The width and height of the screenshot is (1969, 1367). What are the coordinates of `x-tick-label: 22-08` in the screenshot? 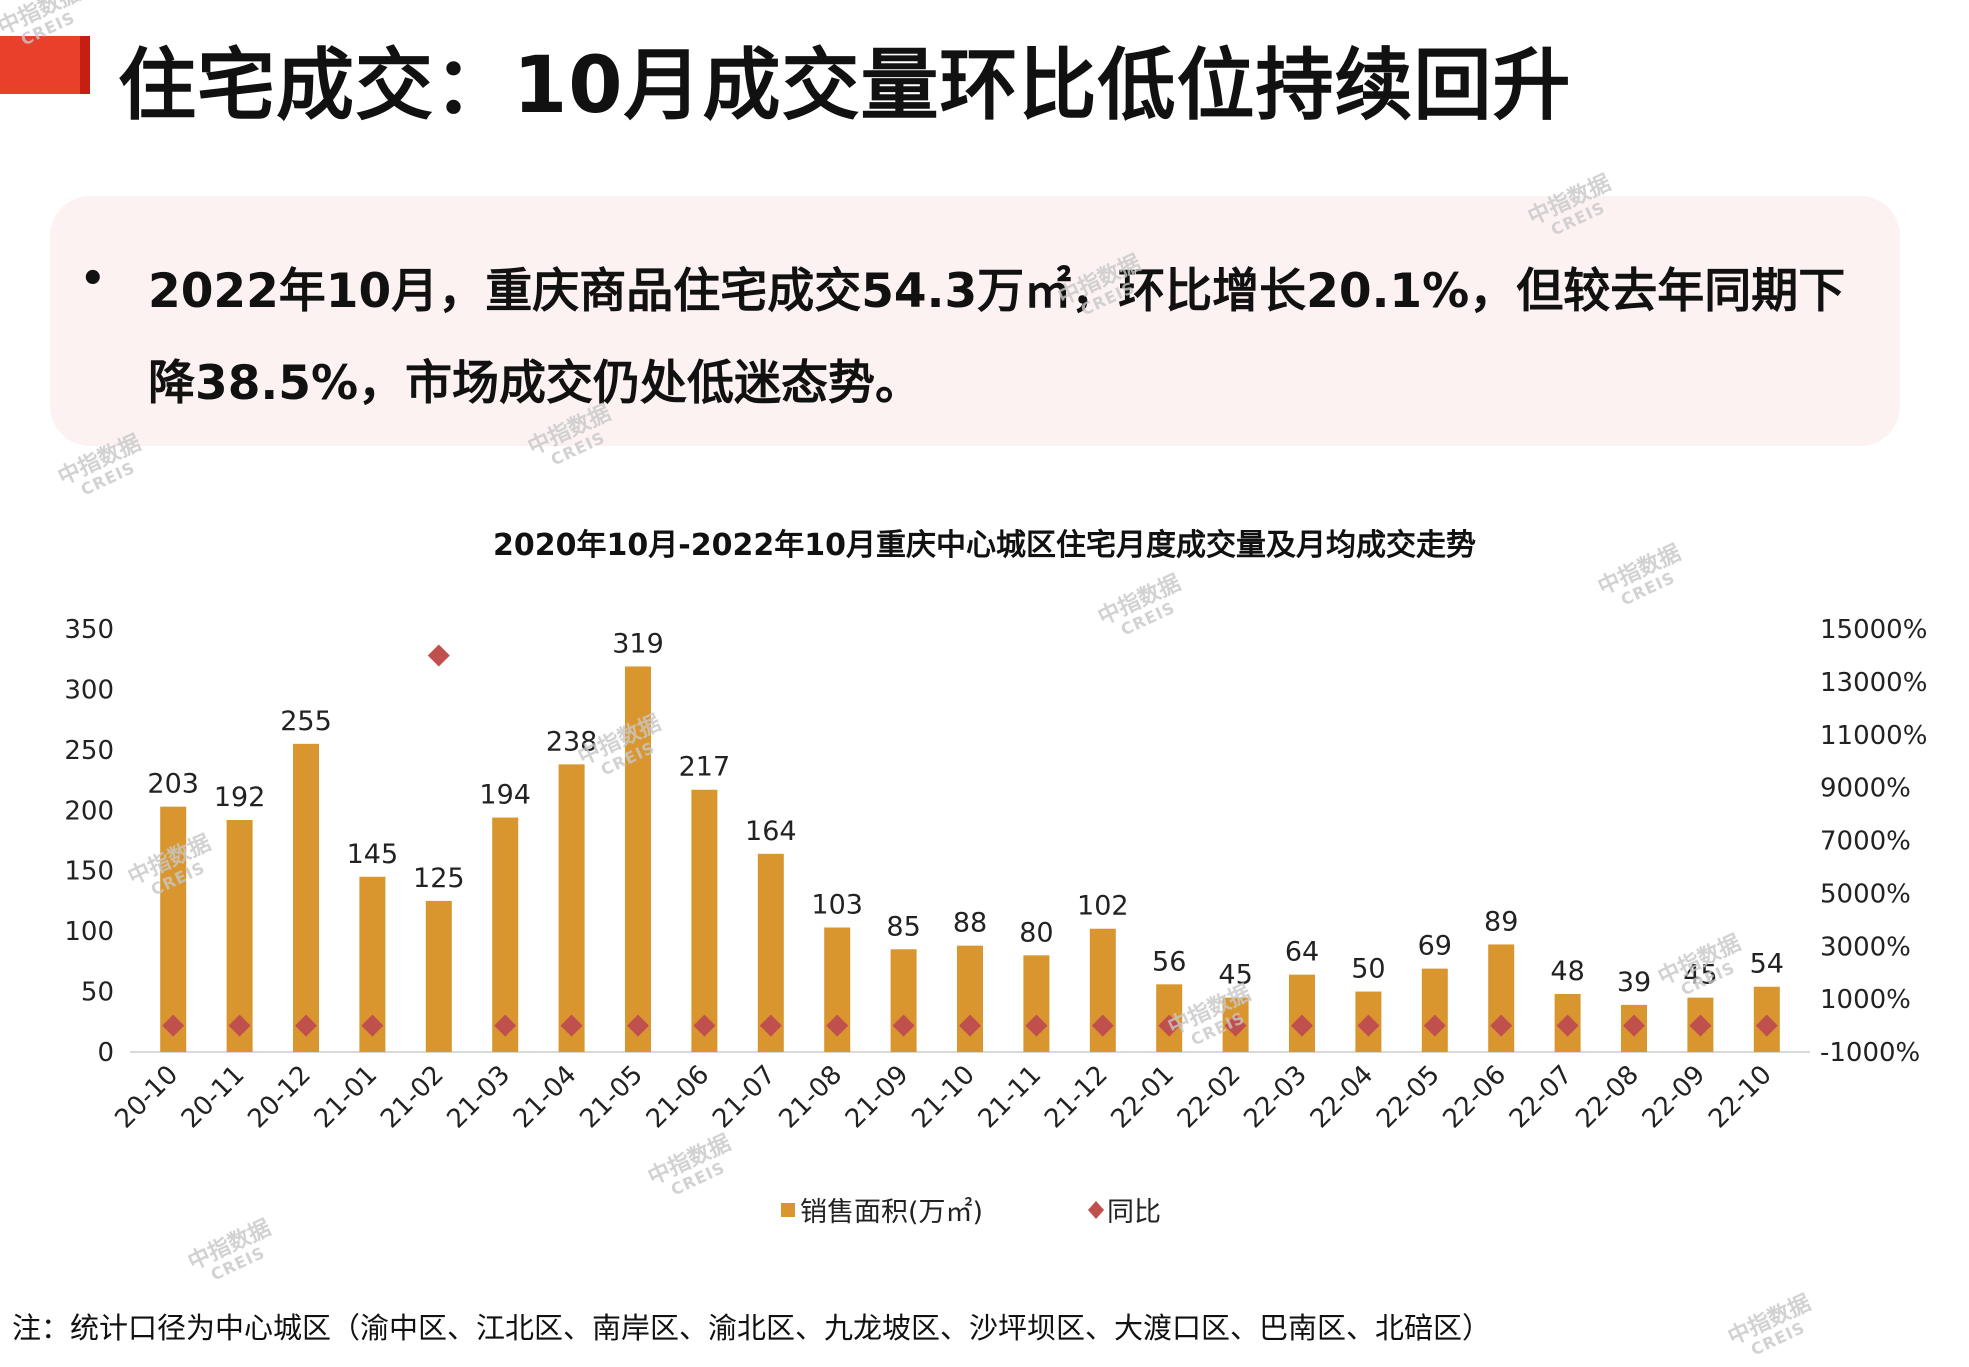 It's located at (1607, 1097).